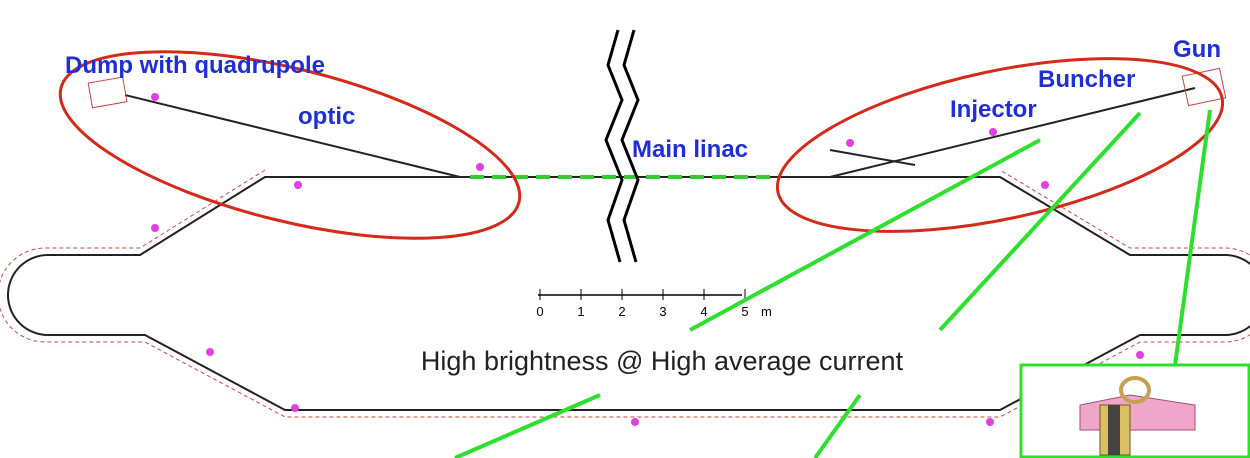 This screenshot has width=1250, height=458. Describe the element at coordinates (621, 311) in the screenshot. I see `scale-label: 2` at that location.